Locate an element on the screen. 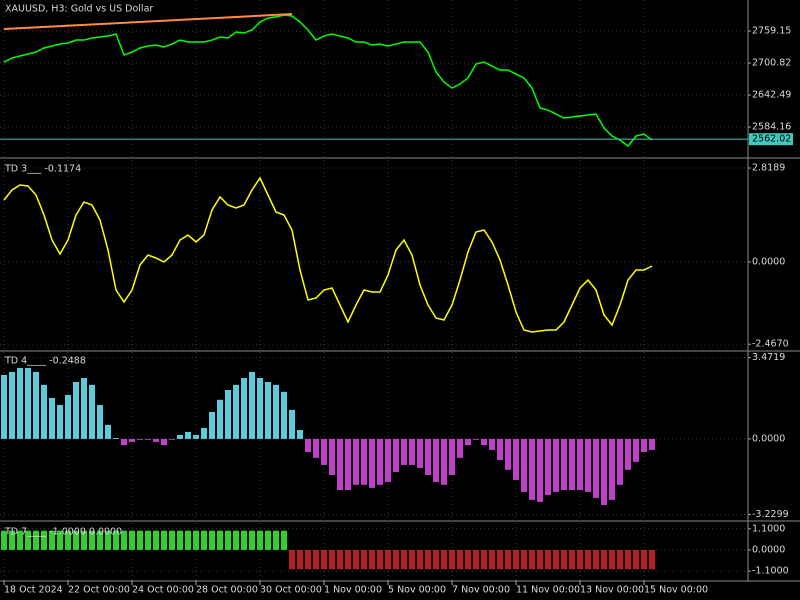 The image size is (800, 600). price-label: 2562.02 is located at coordinates (771, 139).